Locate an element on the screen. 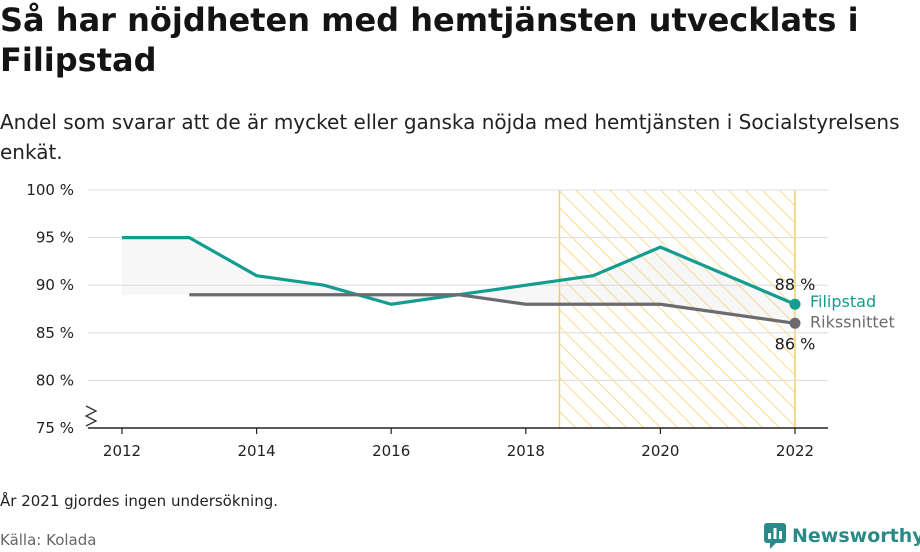 The image size is (920, 552). series-name-label: Filipstad is located at coordinates (843, 301).